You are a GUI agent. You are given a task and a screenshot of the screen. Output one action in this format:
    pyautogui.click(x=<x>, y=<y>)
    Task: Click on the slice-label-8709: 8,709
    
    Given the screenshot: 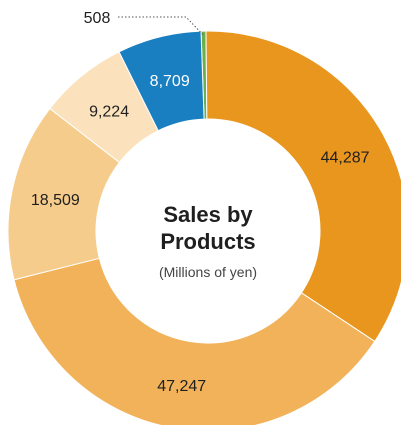 What is the action you would take?
    pyautogui.click(x=170, y=81)
    